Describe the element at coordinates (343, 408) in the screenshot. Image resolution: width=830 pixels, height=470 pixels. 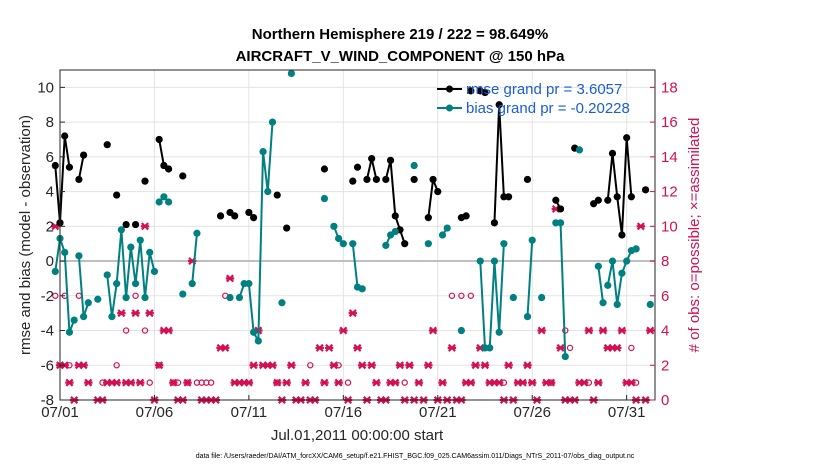
I see `x-ticks: 07/01 07/06 07/11 07/16 07/21 07/26 07/31` at that location.